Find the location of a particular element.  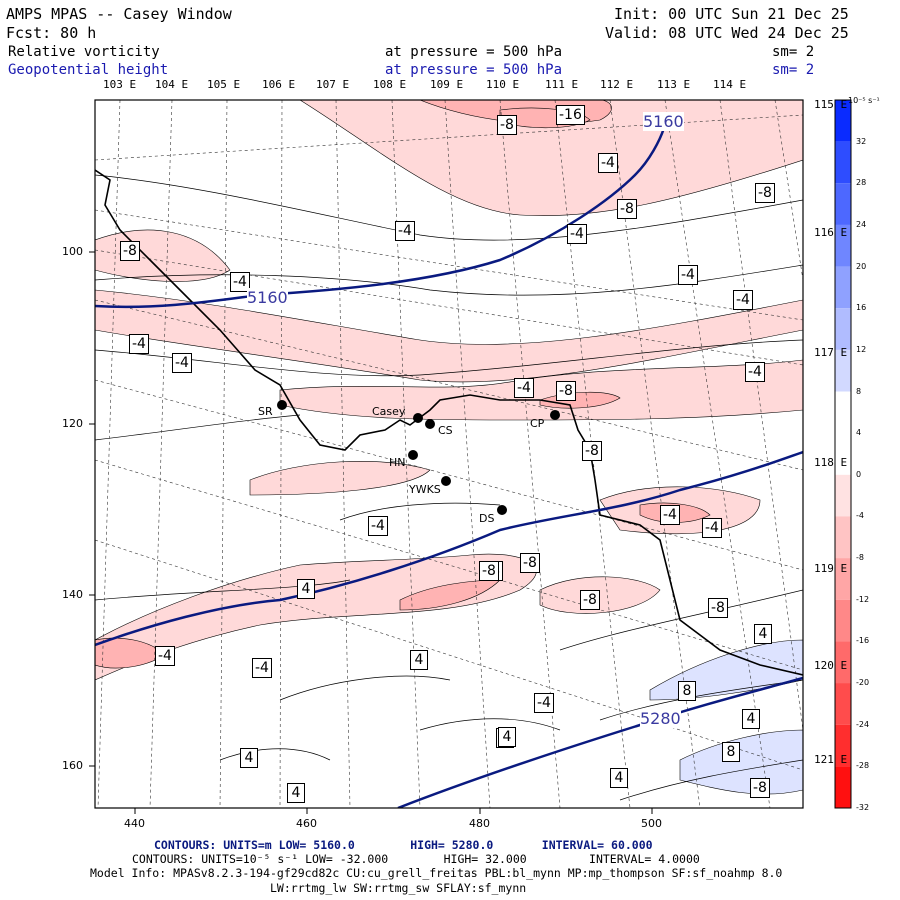

colorbar-label: -4 is located at coordinates (860, 516).